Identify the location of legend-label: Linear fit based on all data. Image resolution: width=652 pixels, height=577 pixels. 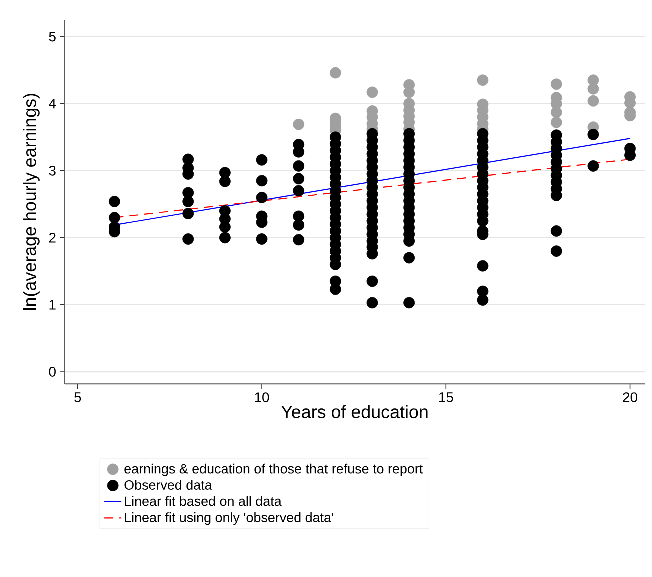
(203, 501).